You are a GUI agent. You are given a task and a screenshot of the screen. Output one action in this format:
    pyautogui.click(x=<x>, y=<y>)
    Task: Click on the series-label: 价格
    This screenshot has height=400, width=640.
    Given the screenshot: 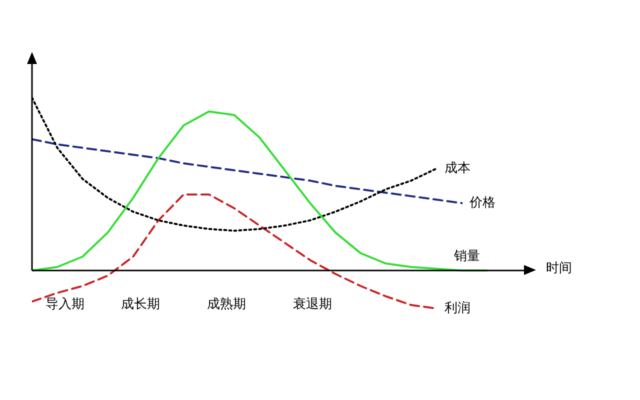 What is the action you would take?
    pyautogui.click(x=482, y=202)
    